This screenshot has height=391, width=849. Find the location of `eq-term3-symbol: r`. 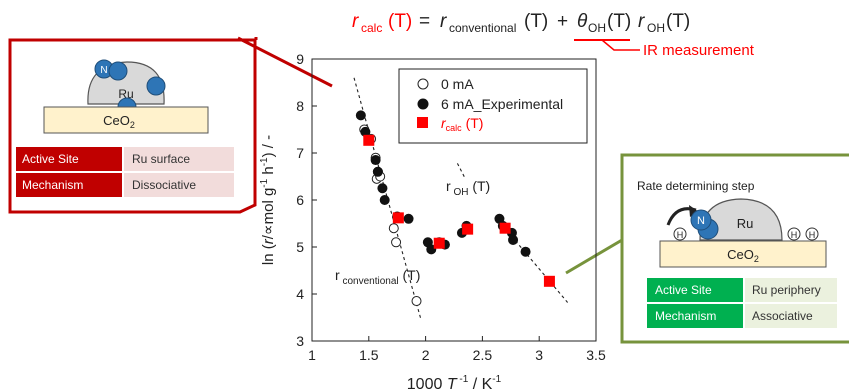

eq-term3-symbol: r is located at coordinates (641, 21).